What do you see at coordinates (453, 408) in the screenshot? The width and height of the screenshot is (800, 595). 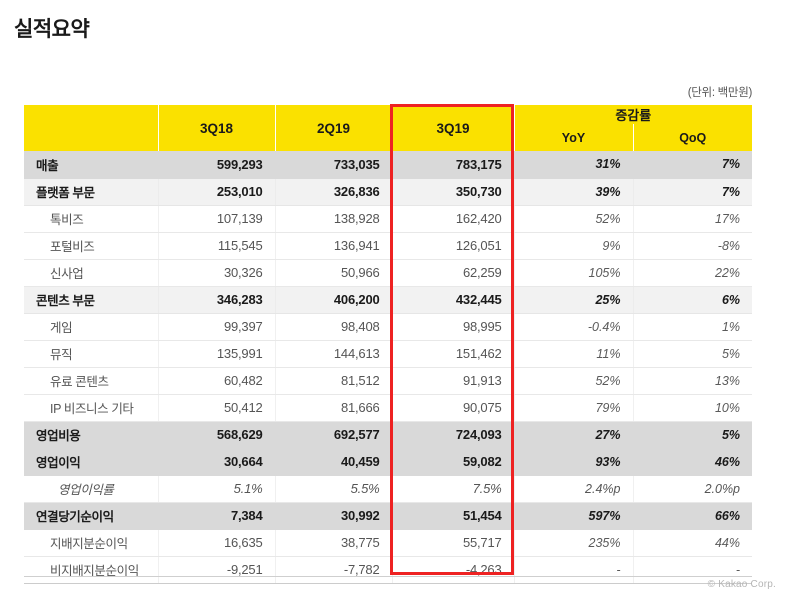 I see `cell-value-3q19: 90,075` at bounding box center [453, 408].